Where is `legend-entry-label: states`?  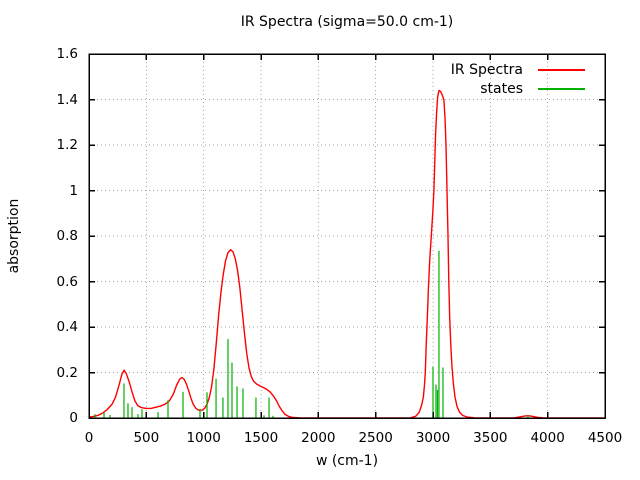
legend-entry-label: states is located at coordinates (501, 88).